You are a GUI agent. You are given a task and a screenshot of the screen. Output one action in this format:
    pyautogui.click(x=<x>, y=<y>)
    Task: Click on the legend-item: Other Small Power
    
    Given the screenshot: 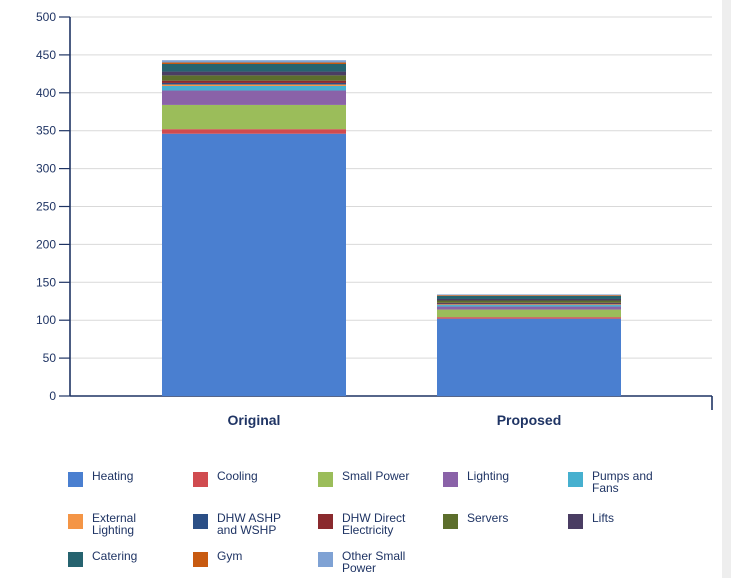 What is the action you would take?
    pyautogui.click(x=375, y=562)
    